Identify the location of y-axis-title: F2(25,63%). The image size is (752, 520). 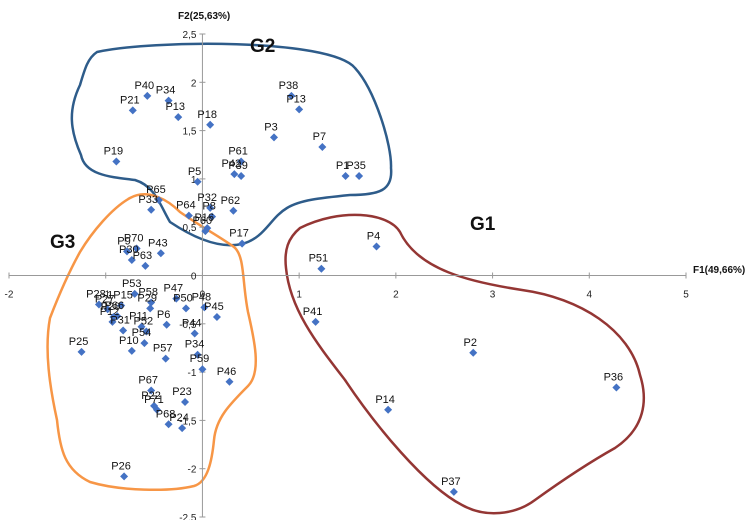
(204, 16).